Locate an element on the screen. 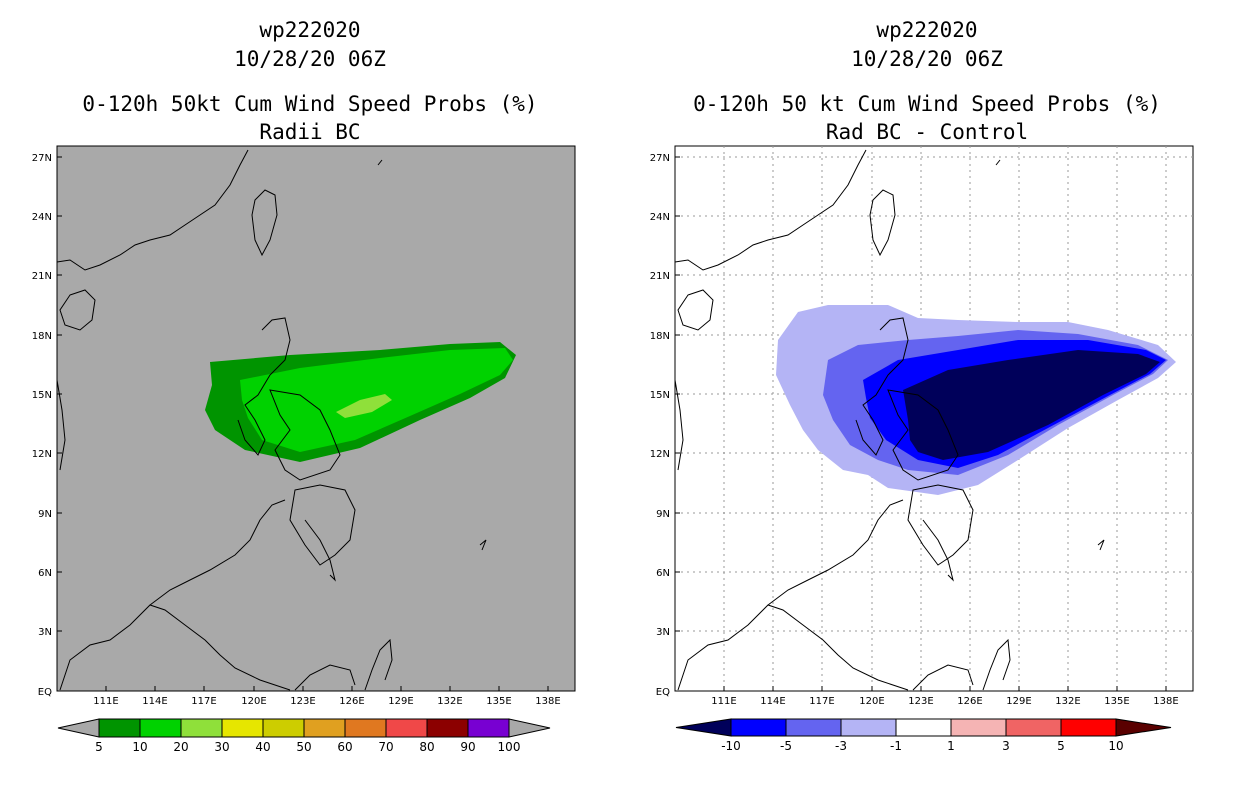 The width and height of the screenshot is (1236, 800). left-colorbar-label: 40 is located at coordinates (262, 747).